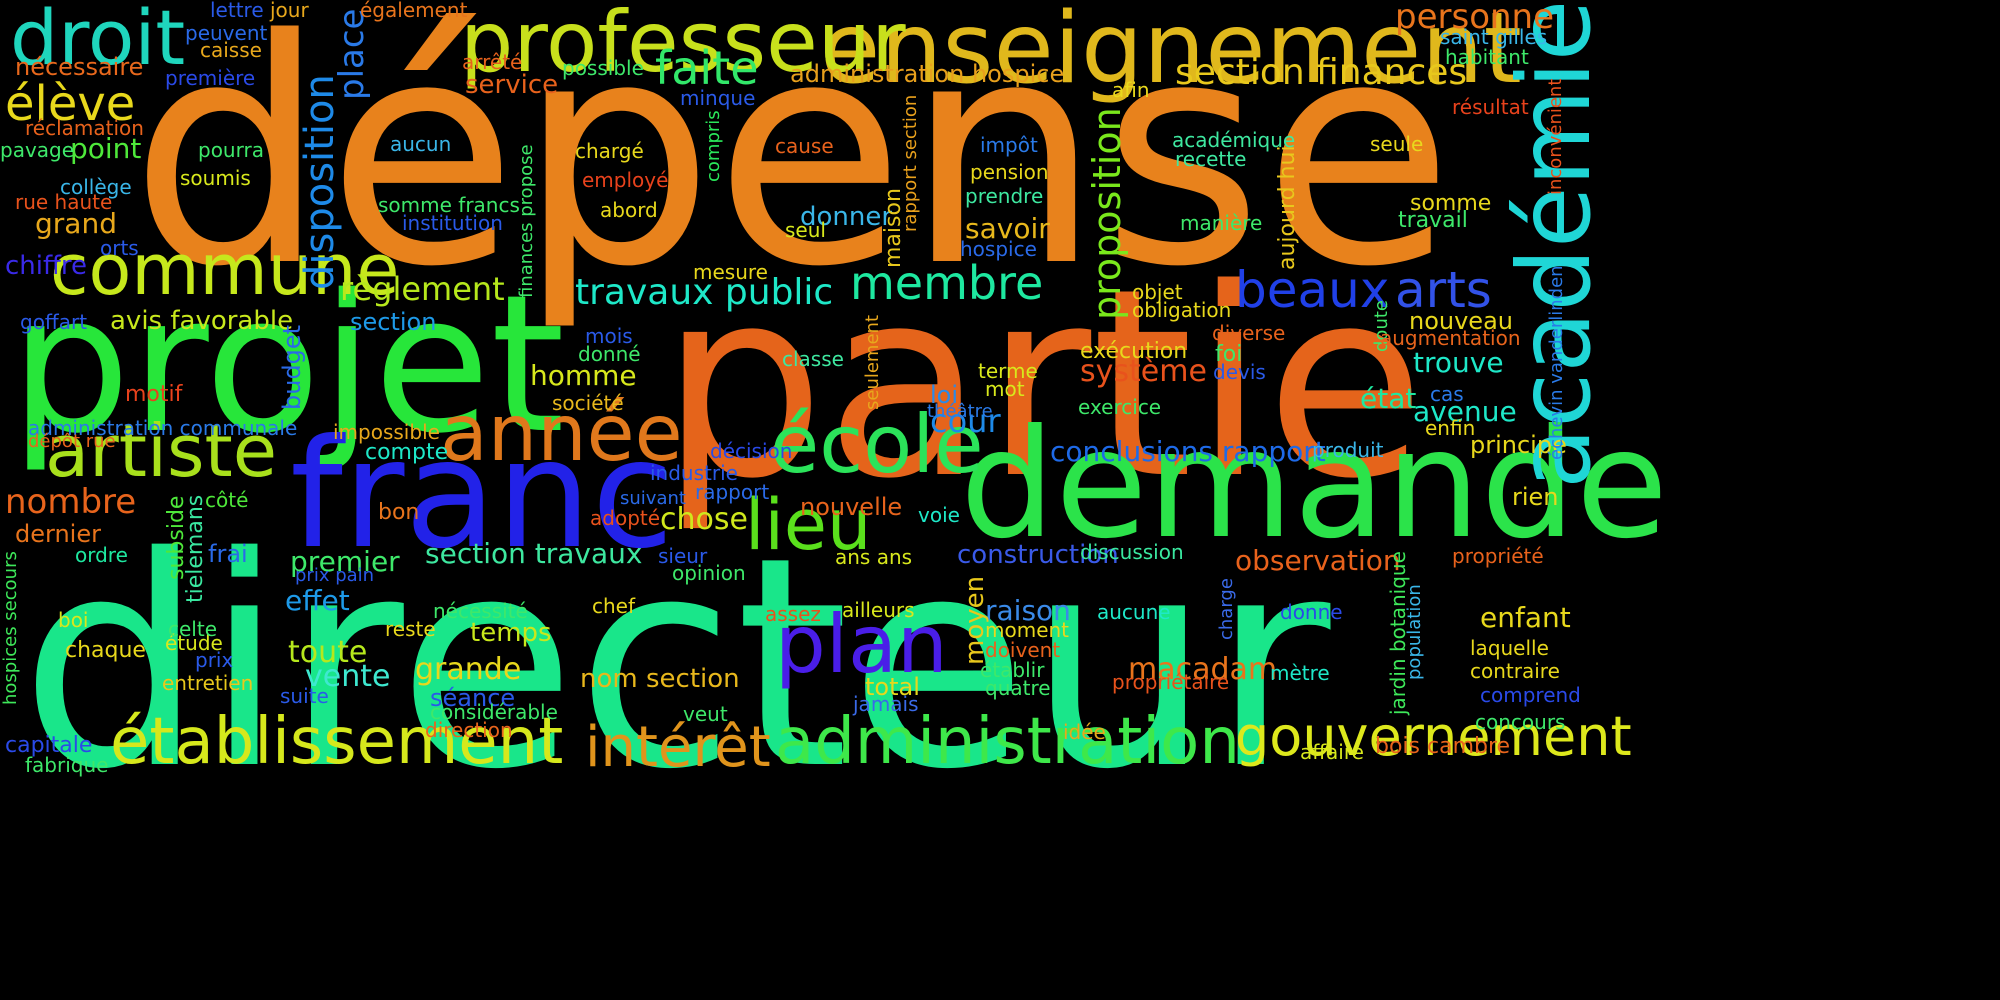 This screenshot has width=2000, height=1000. Describe the element at coordinates (101, 555) in the screenshot. I see `word-ordre: ordre` at that location.